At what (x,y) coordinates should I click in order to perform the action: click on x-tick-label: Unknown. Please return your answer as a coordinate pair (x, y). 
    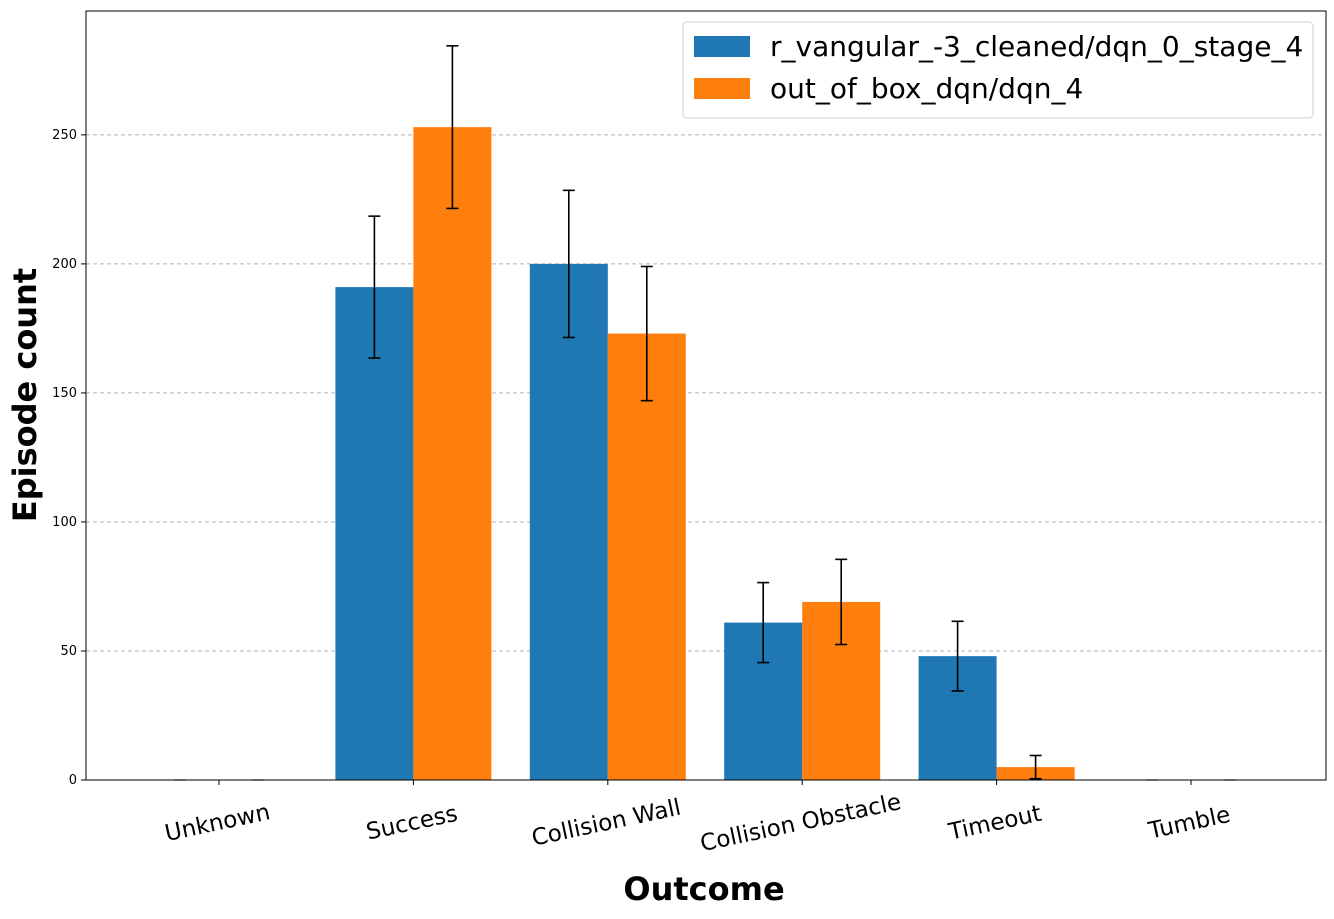
    Looking at the image, I should click on (218, 823).